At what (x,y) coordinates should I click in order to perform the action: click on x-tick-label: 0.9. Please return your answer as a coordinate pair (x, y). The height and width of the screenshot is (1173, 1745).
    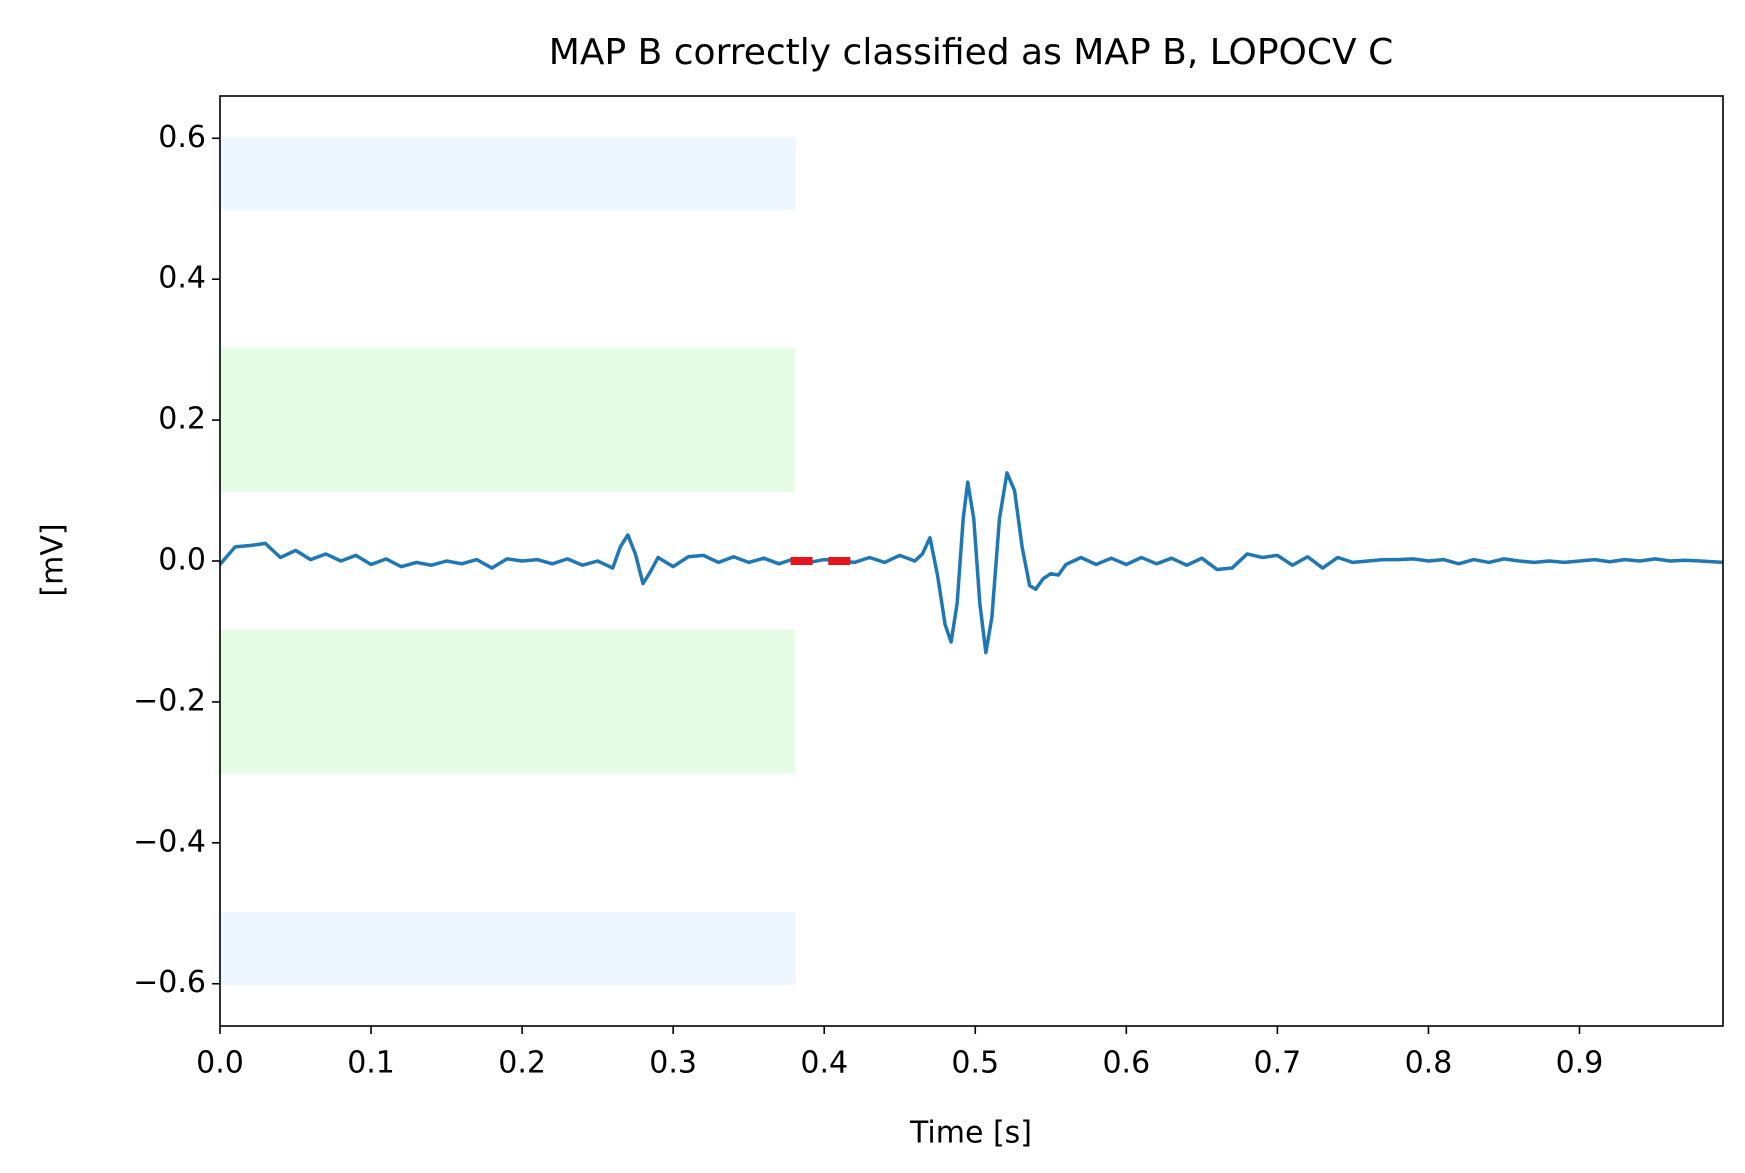
    Looking at the image, I should click on (1580, 1063).